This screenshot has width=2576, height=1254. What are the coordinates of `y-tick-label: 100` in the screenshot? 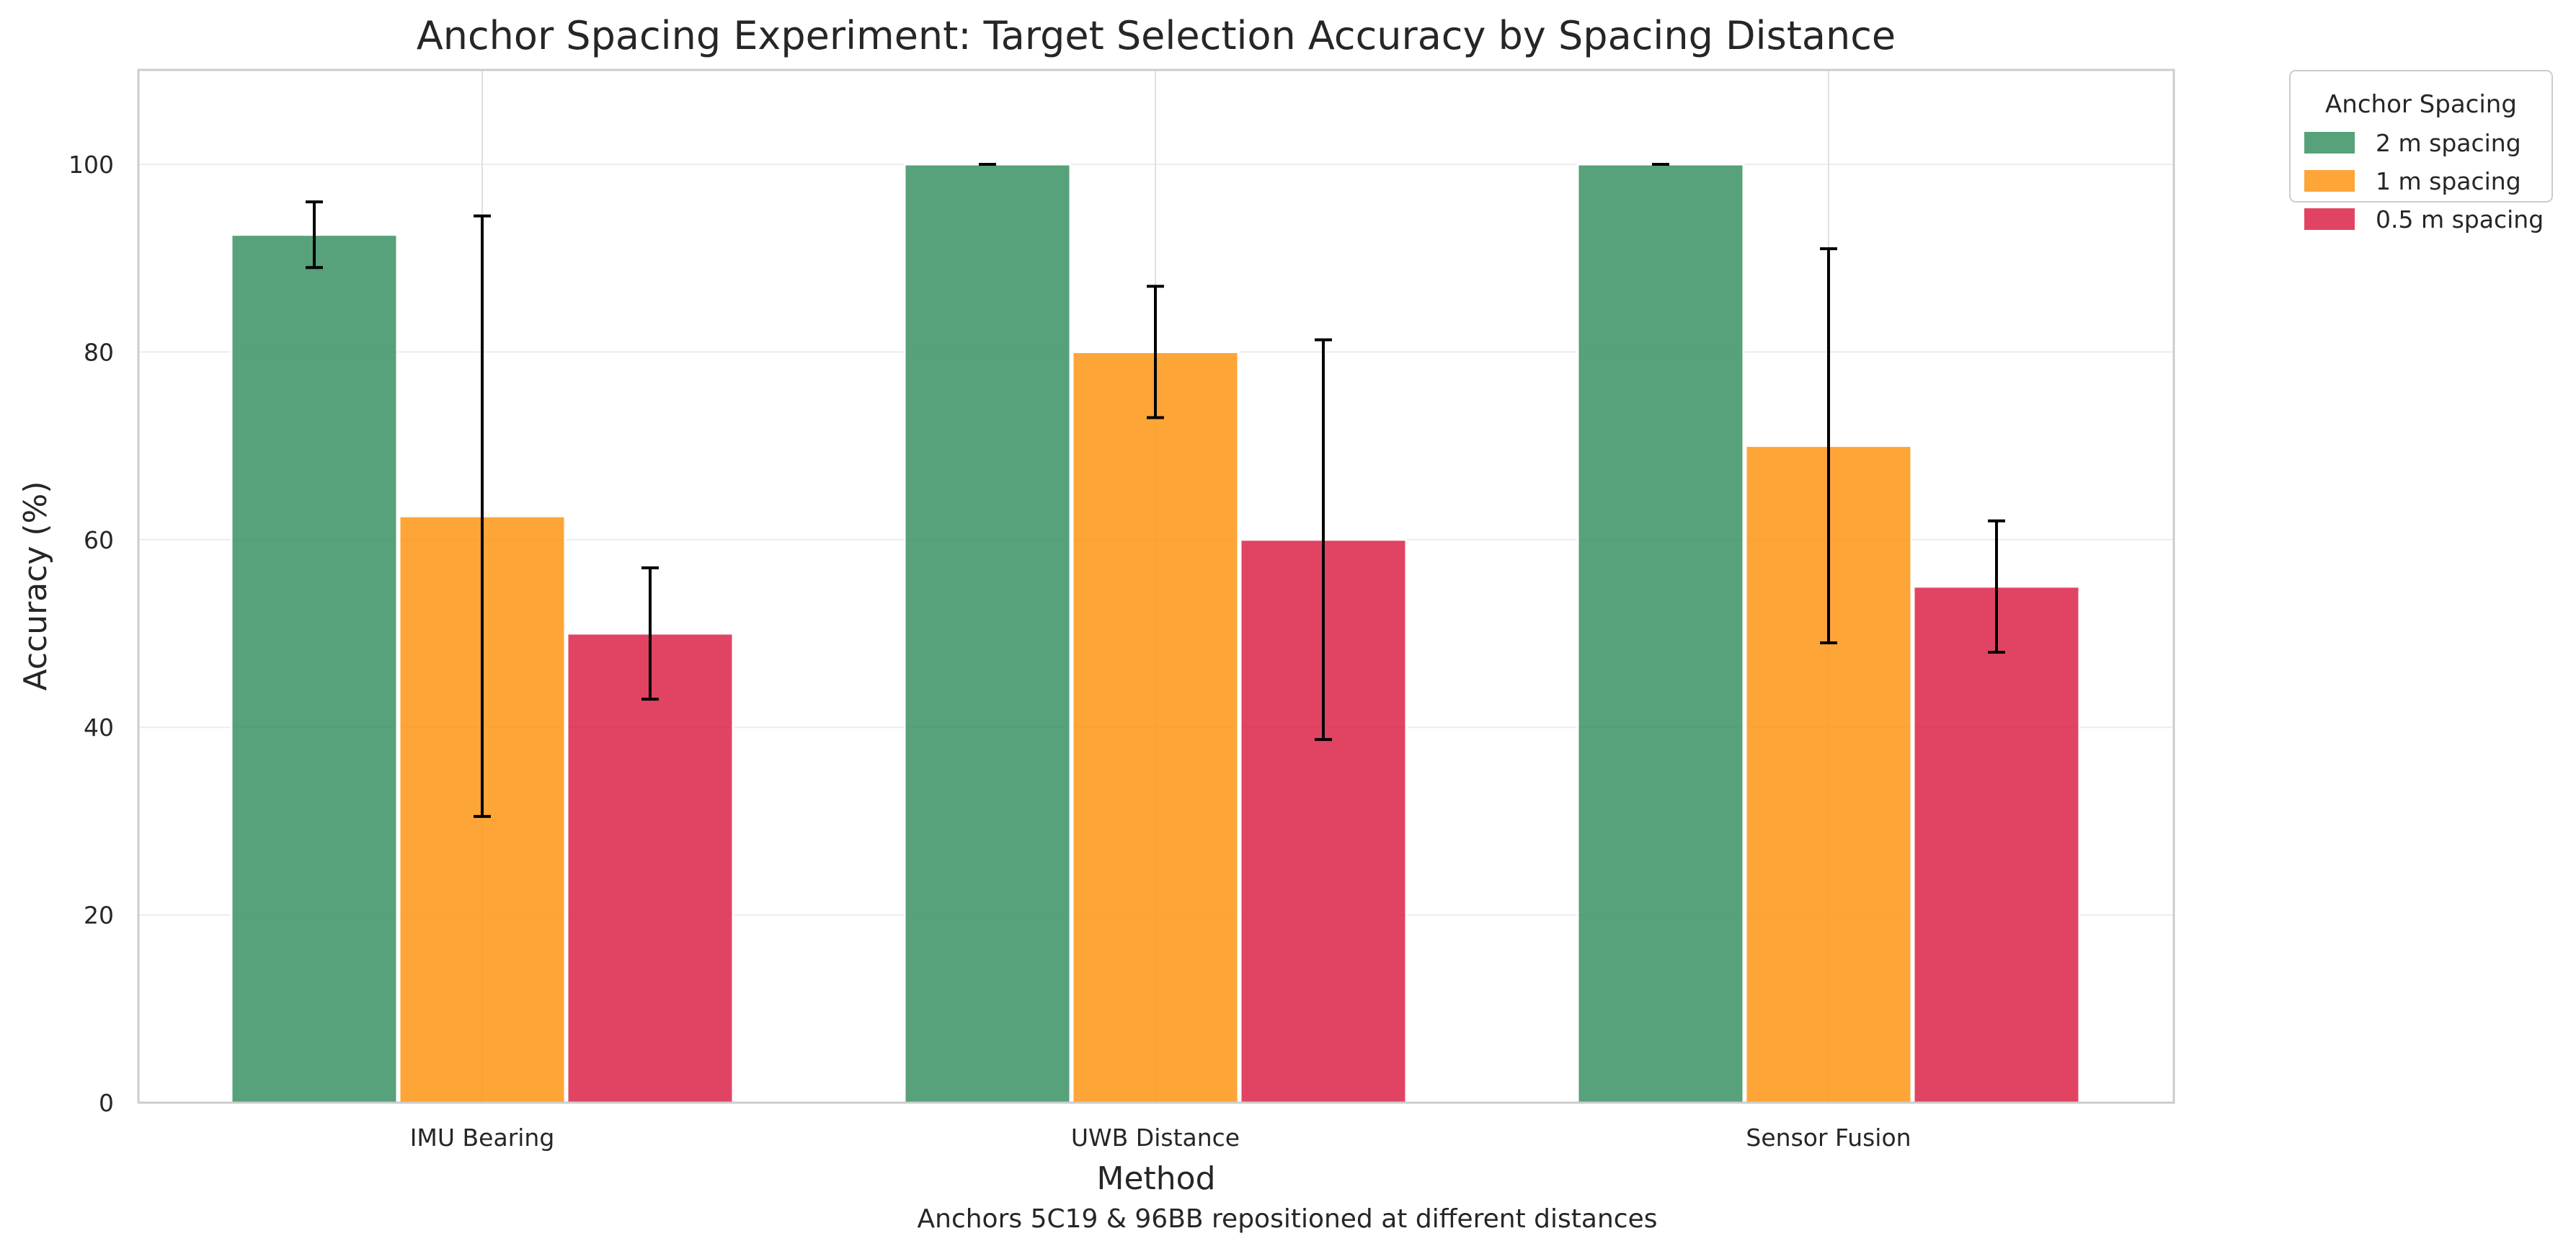 It's located at (91, 165).